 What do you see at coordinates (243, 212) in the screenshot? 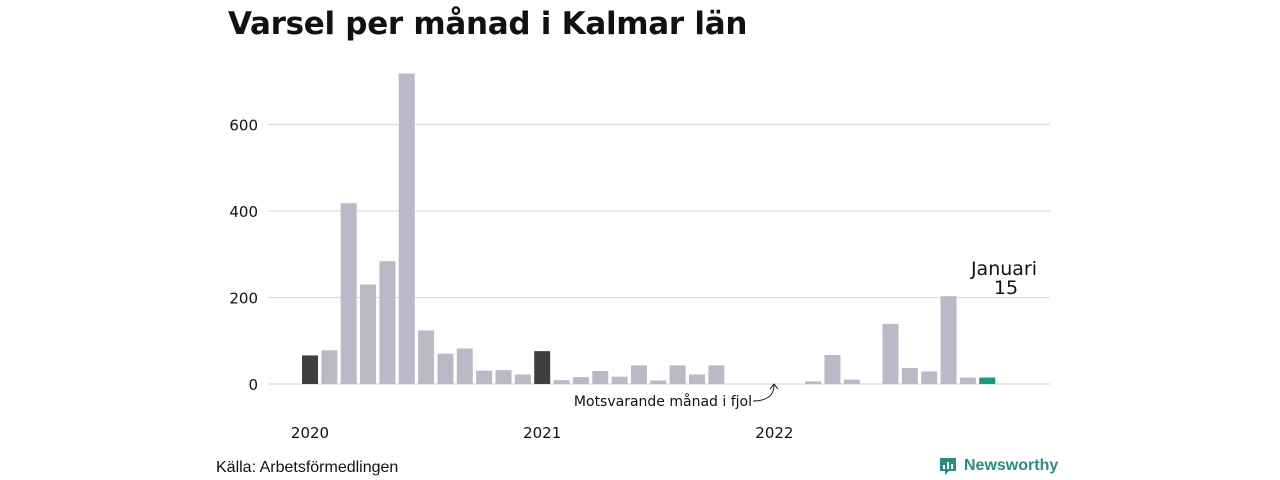
I see `y-tick-label: 400` at bounding box center [243, 212].